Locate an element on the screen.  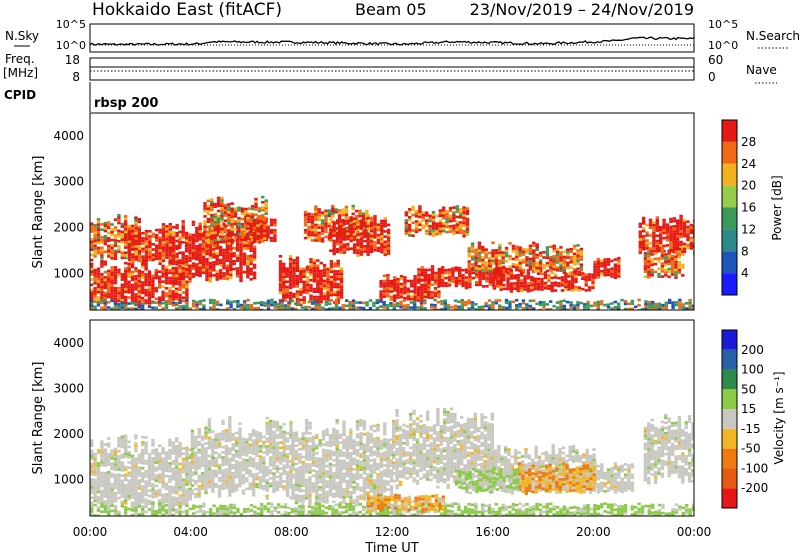
date-range: 23/Nov/2019 – 24/Nov/2019 is located at coordinates (582, 9).